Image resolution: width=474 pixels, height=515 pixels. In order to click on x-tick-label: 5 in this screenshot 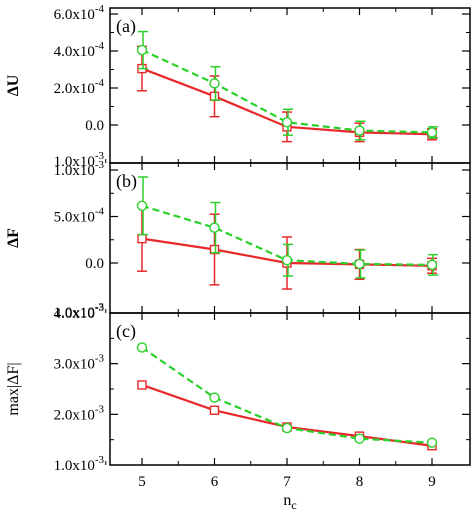, I will do `click(142, 482)`.